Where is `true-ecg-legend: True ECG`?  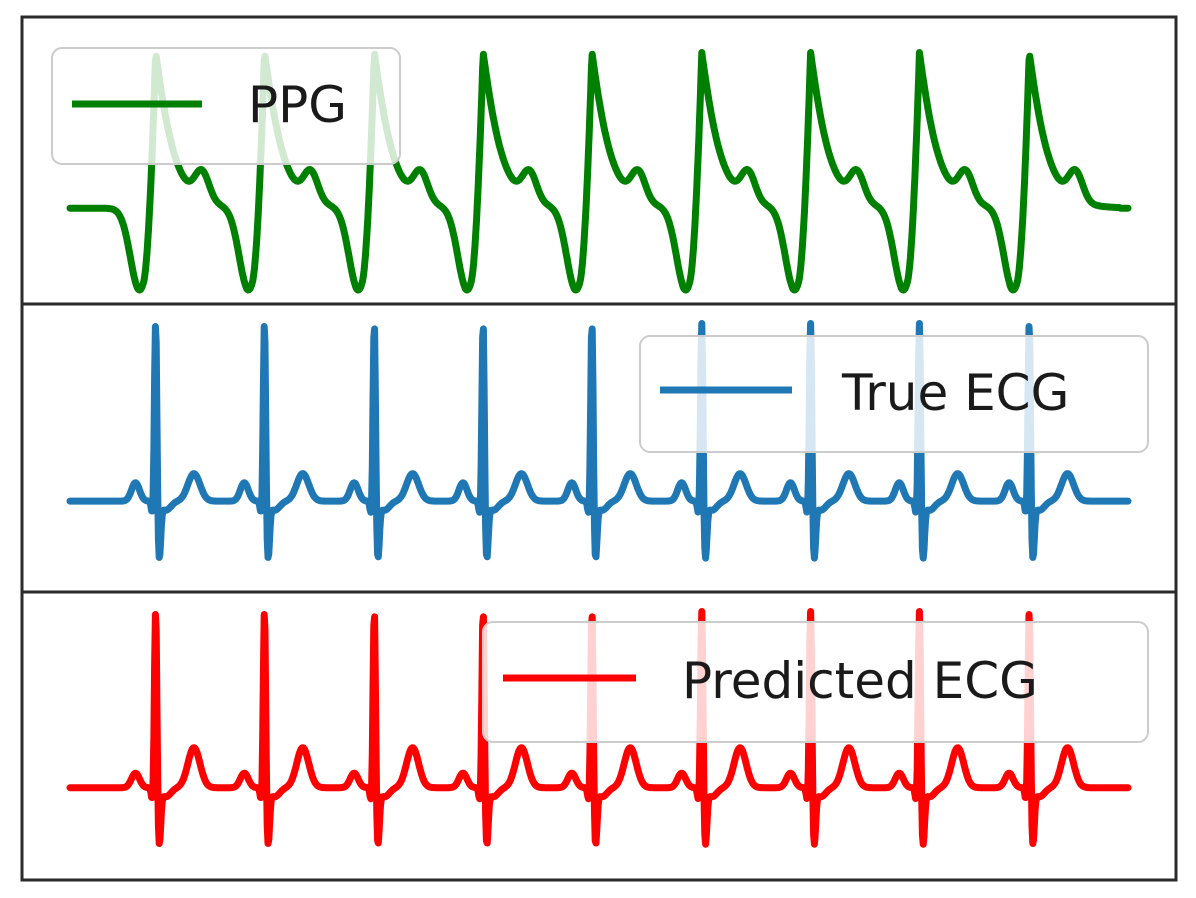 true-ecg-legend: True ECG is located at coordinates (894, 394).